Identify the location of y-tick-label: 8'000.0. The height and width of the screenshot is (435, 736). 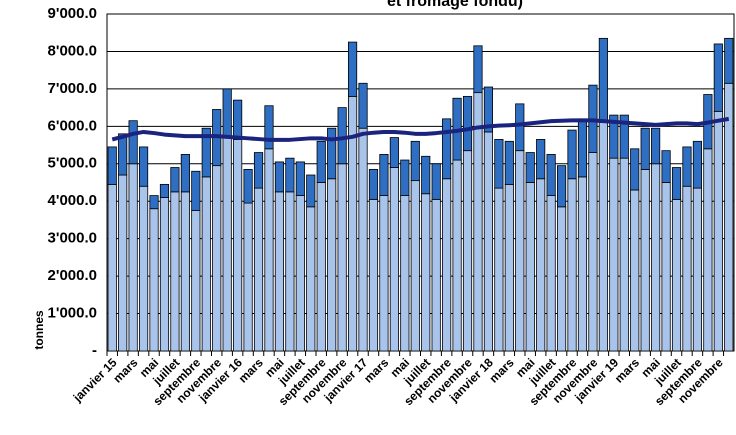
(72, 50).